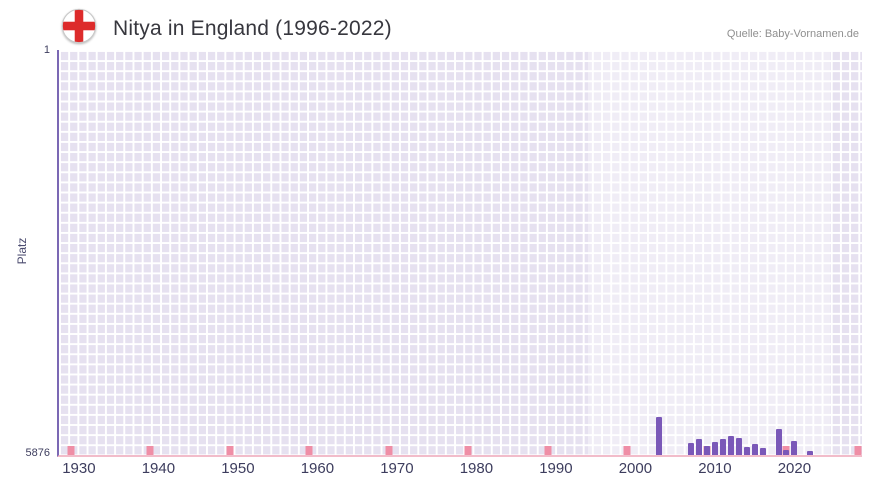 Image resolution: width=873 pixels, height=492 pixels. What do you see at coordinates (762, 451) in the screenshot?
I see `bar-2016` at bounding box center [762, 451].